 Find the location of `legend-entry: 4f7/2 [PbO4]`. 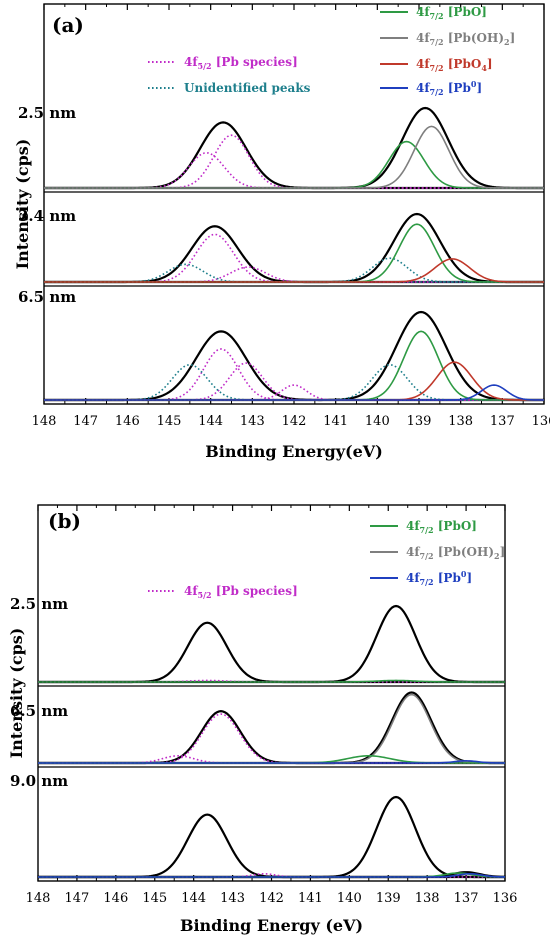

legend-entry: 4f7/2 [PbO4] is located at coordinates (436, 65).